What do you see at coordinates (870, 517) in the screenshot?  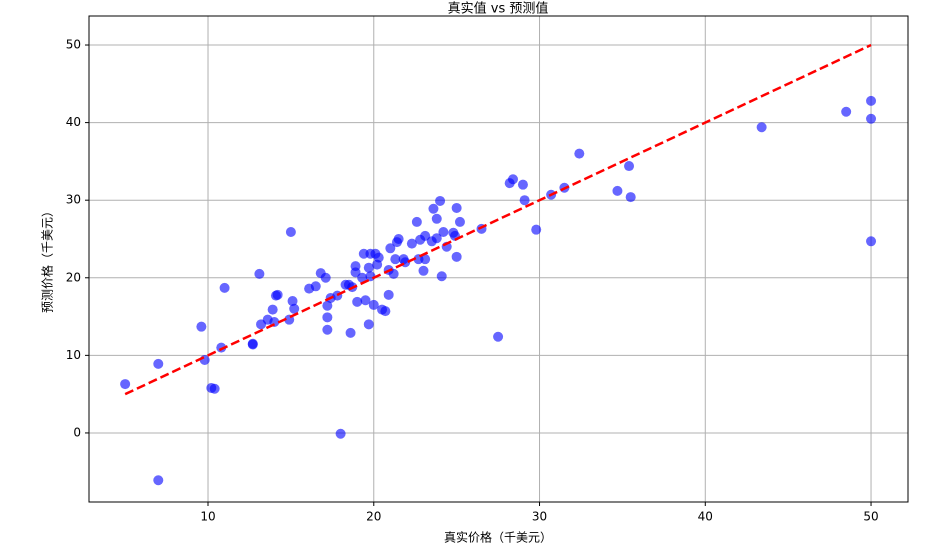 I see `x-tick-label: 50` at bounding box center [870, 517].